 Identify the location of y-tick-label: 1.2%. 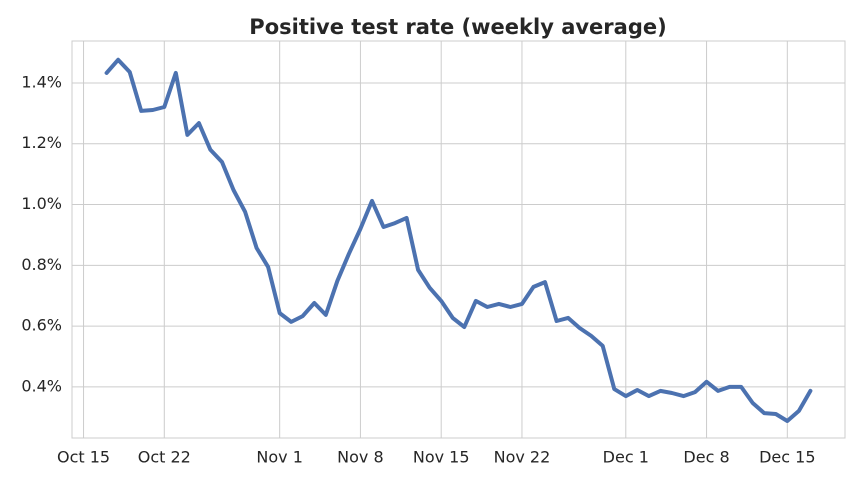
(41, 142).